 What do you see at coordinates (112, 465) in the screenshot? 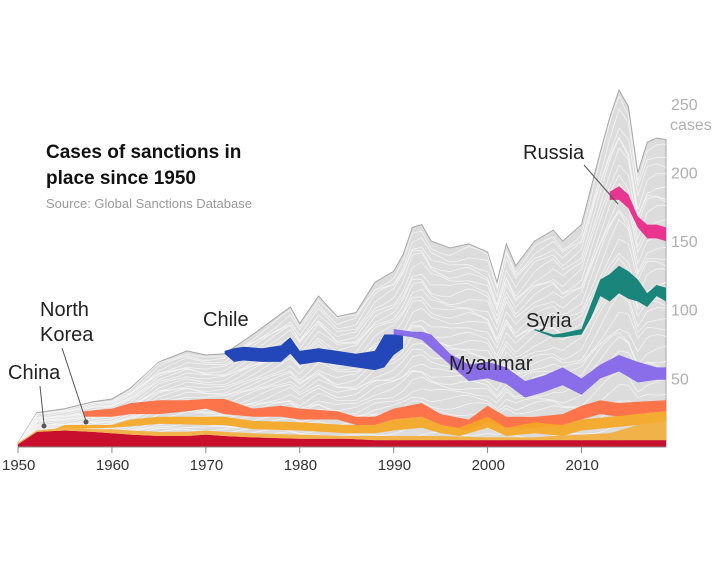
I see `x-tick-label: 1960` at bounding box center [112, 465].